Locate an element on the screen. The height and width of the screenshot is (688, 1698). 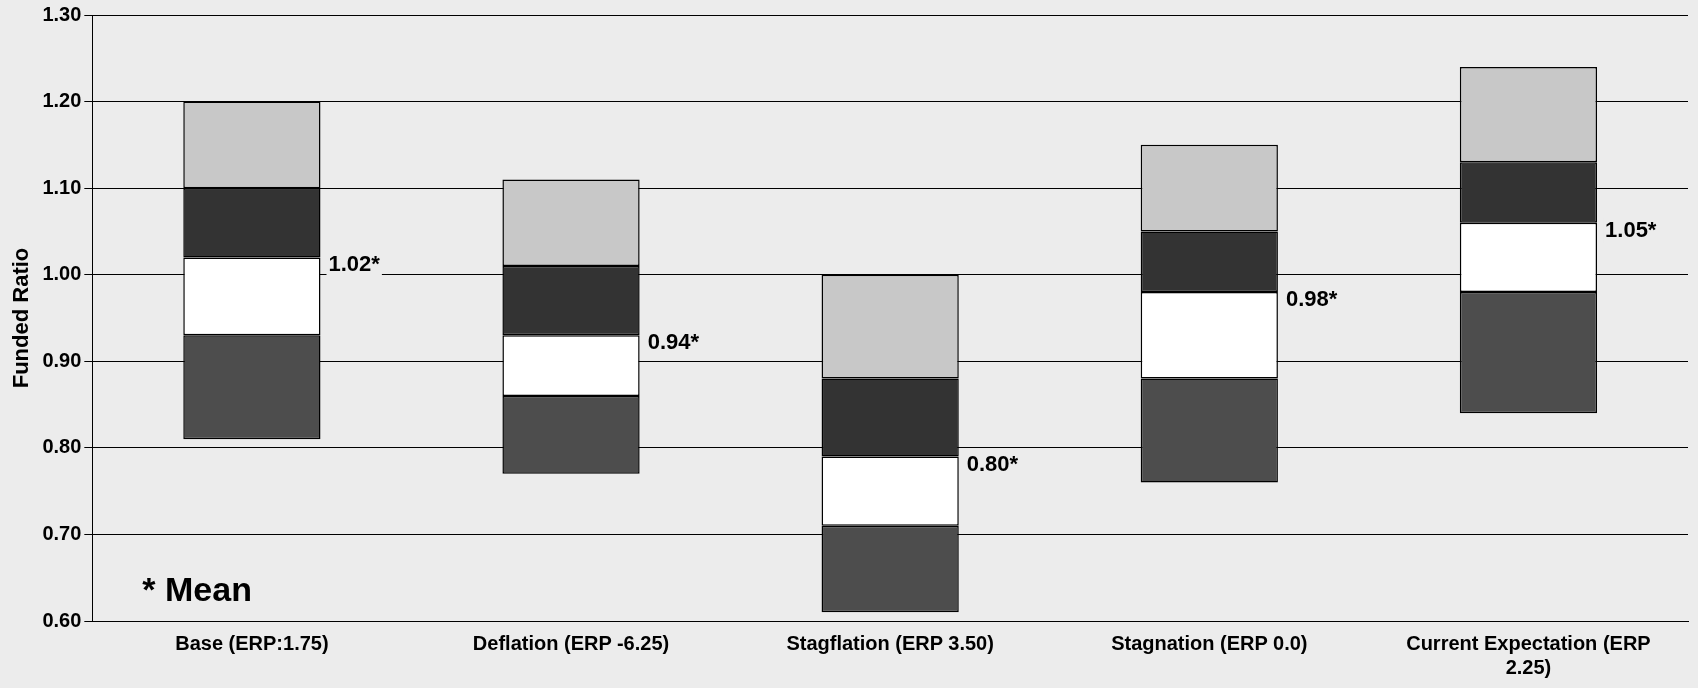
y-tick-label: 1.10 is located at coordinates (62, 186).